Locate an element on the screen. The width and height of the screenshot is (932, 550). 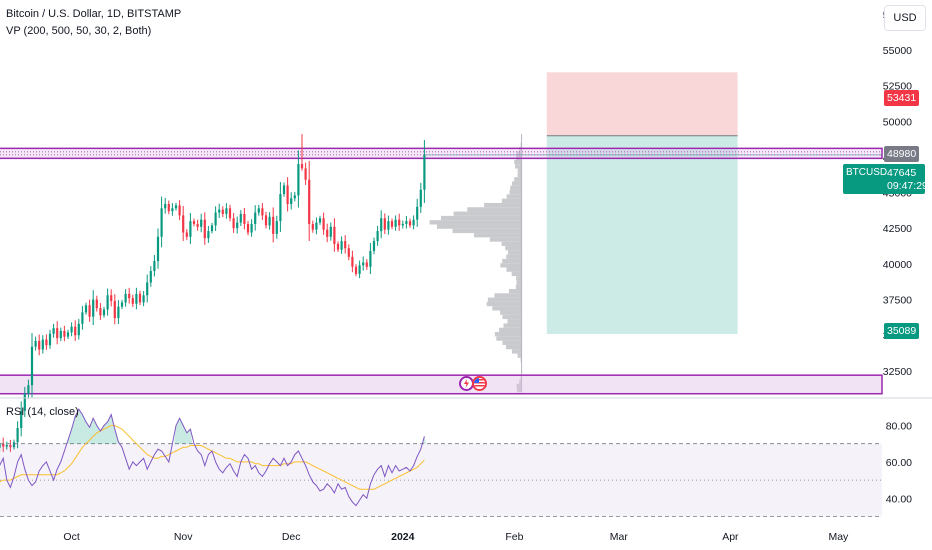
price-tick-label: 42500 is located at coordinates (897, 229).